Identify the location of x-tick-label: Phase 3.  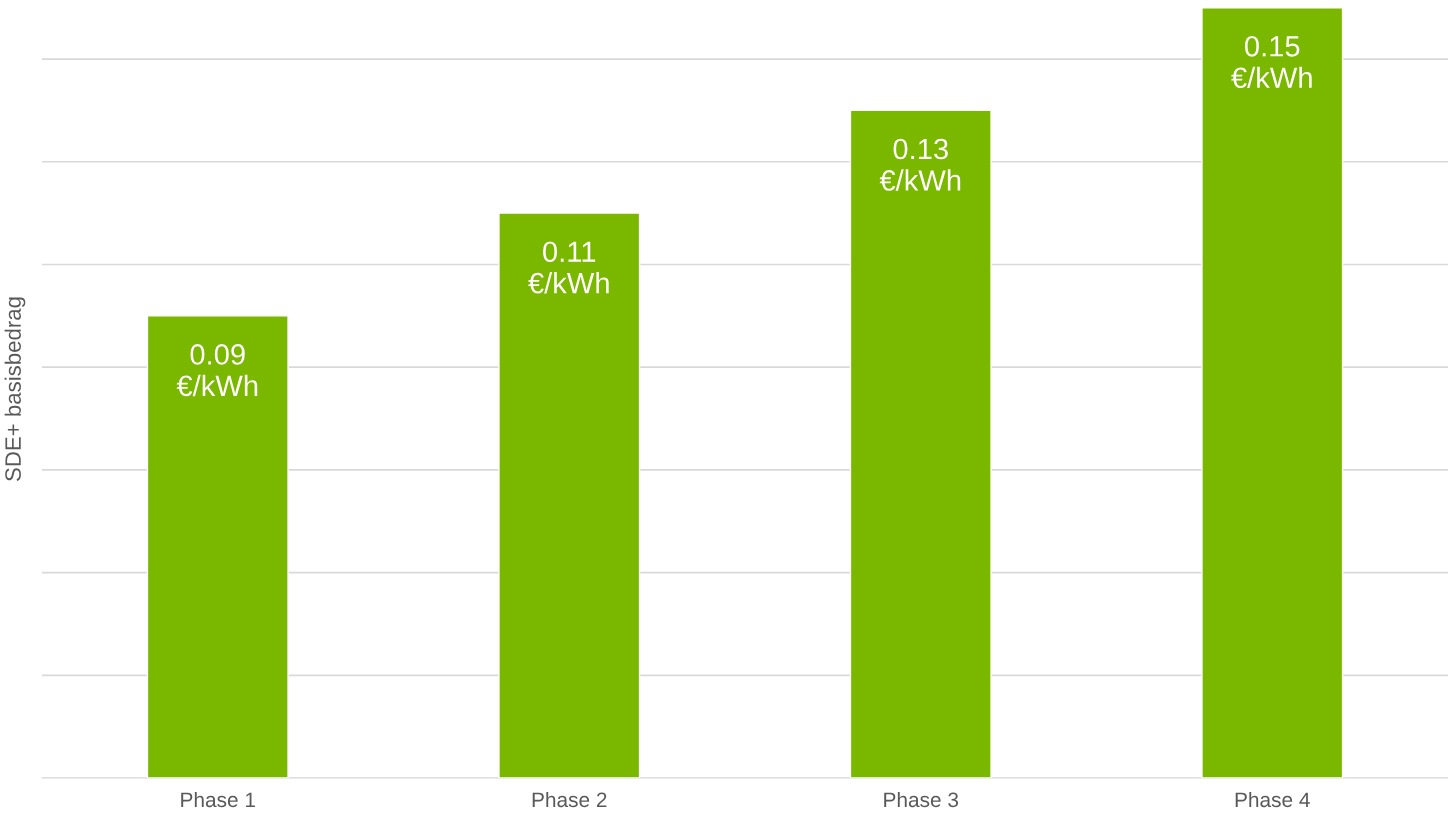
(921, 799).